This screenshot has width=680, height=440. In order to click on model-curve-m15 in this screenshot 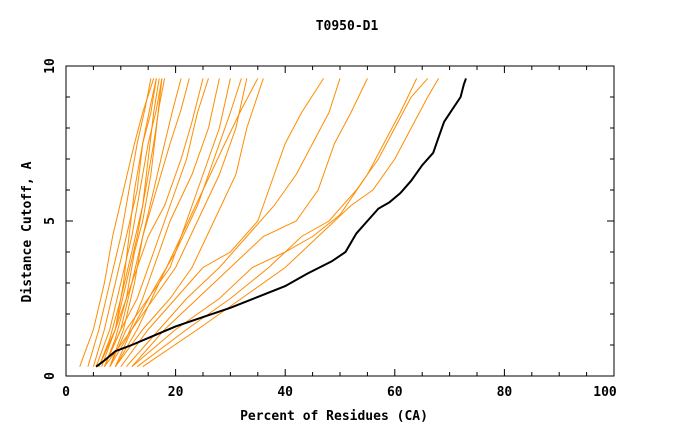, I will do `click(175, 222)`.